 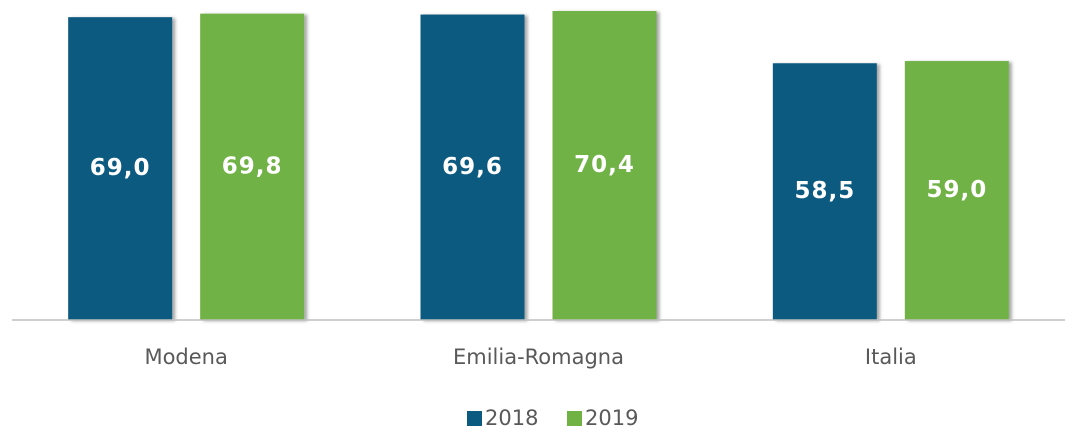 What do you see at coordinates (891, 357) in the screenshot?
I see `x-tick-label: Italia` at bounding box center [891, 357].